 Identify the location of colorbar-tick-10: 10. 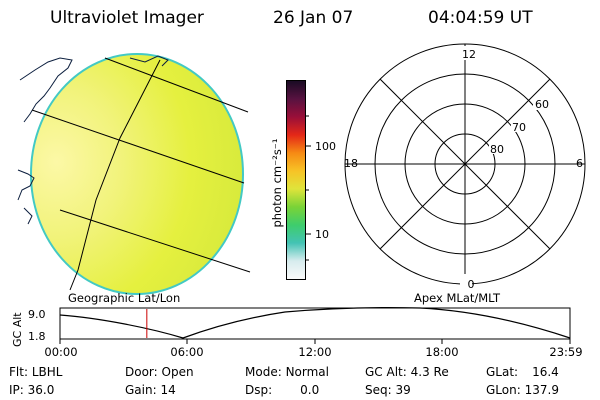
(322, 234).